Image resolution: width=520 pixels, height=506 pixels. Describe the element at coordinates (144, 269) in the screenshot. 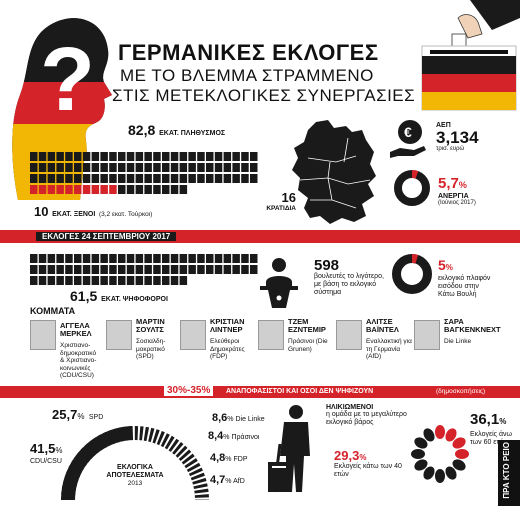

I see `voters-grid` at that location.